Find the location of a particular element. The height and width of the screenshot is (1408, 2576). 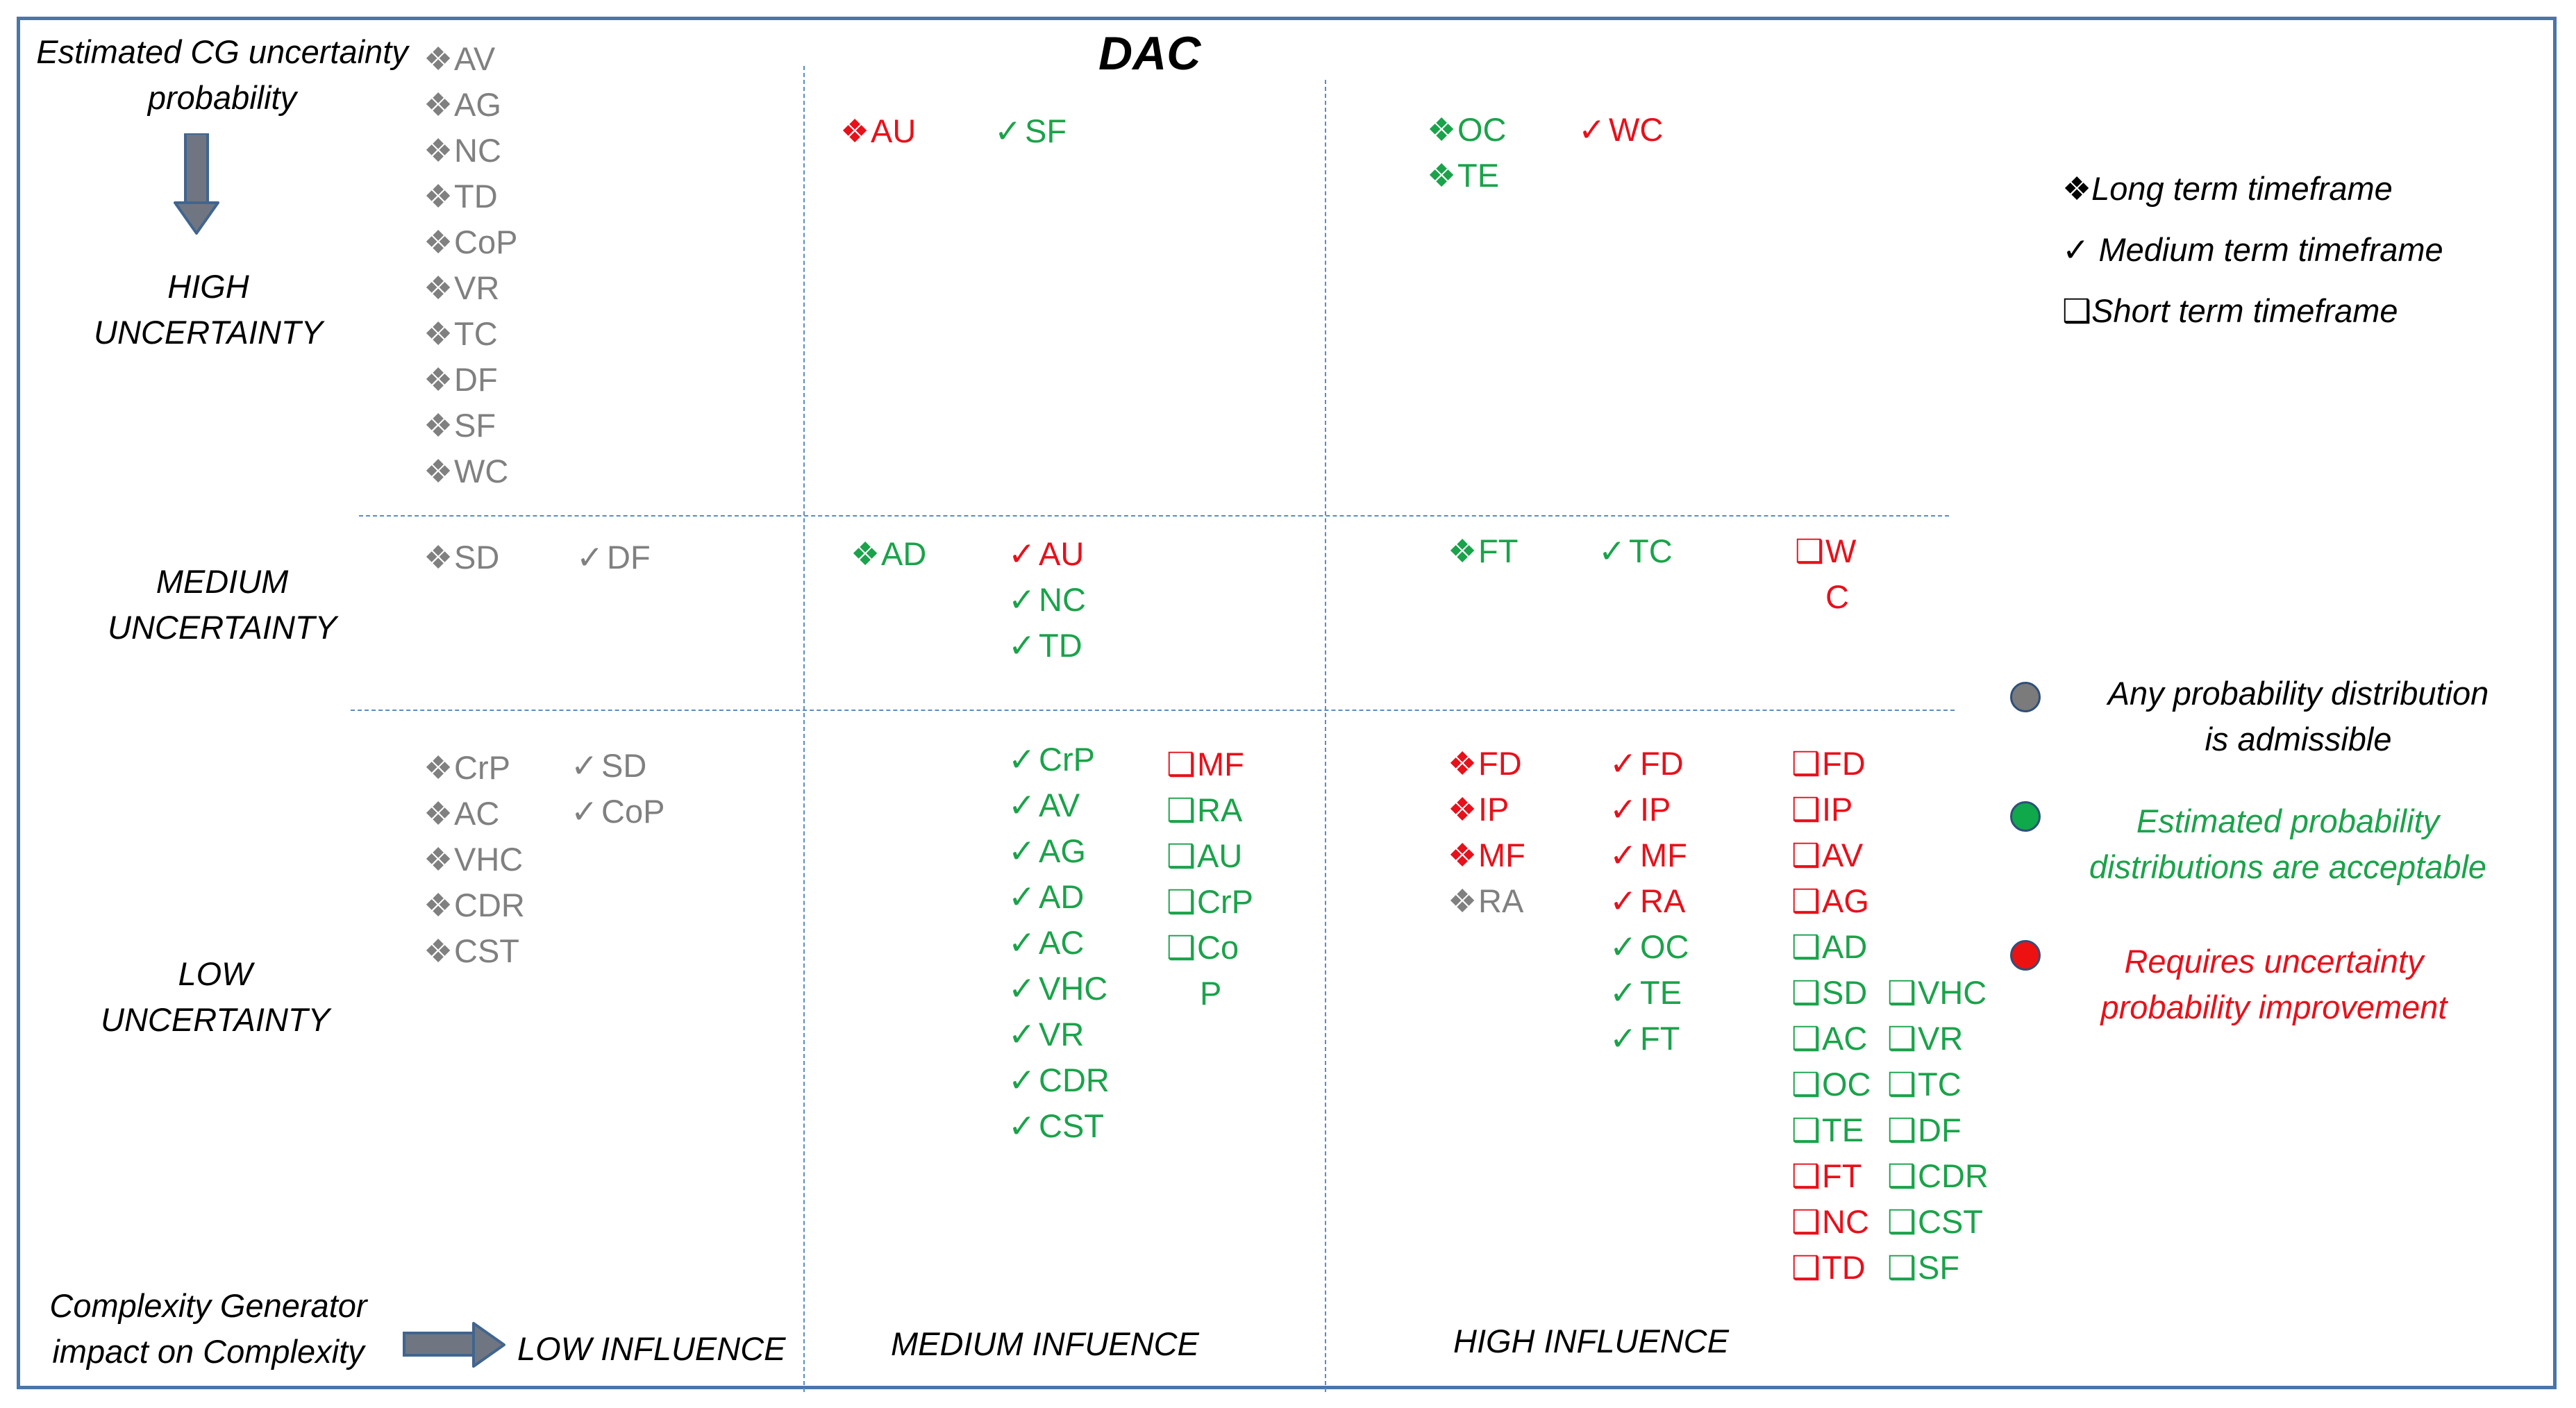

cg-item: ❑RA is located at coordinates (1209, 810).